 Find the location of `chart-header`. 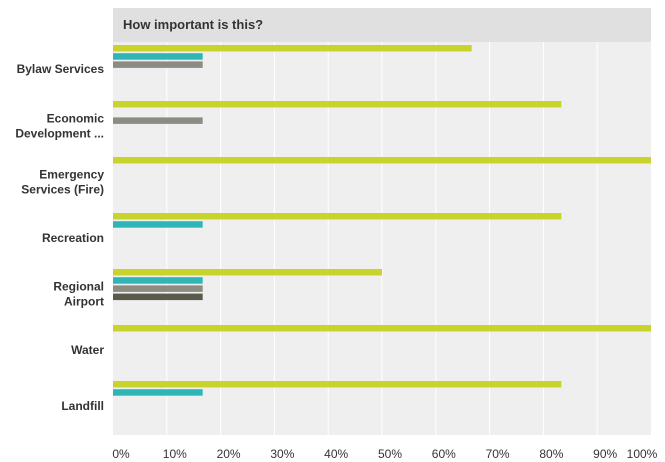

chart-header is located at coordinates (382, 25).